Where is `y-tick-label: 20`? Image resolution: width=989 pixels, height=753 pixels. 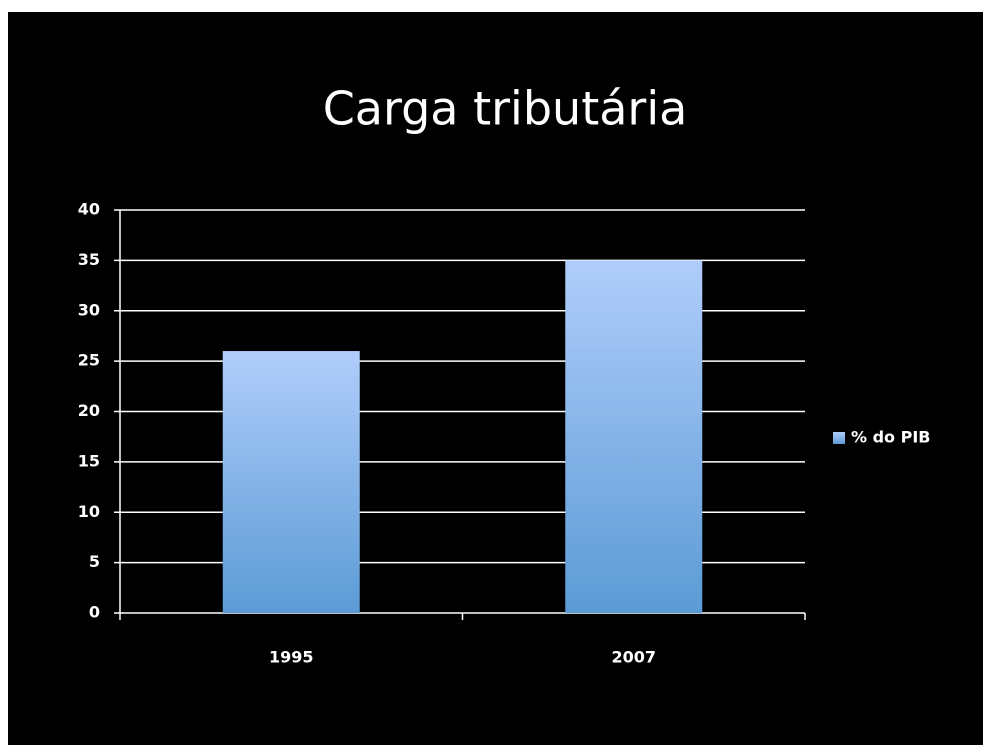
y-tick-label: 20 is located at coordinates (89, 410).